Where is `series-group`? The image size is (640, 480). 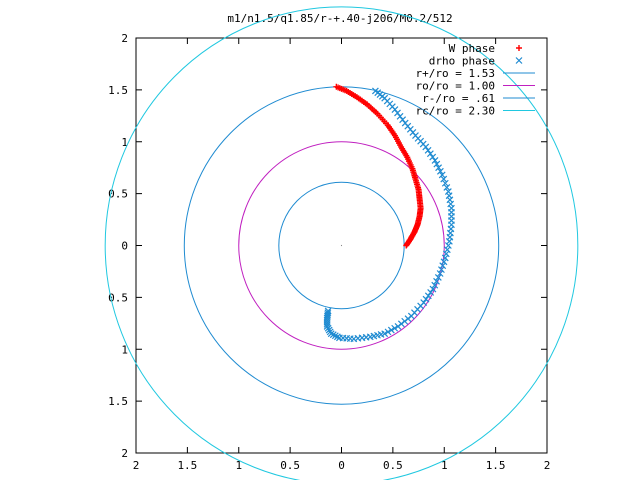 series-group is located at coordinates (389, 213).